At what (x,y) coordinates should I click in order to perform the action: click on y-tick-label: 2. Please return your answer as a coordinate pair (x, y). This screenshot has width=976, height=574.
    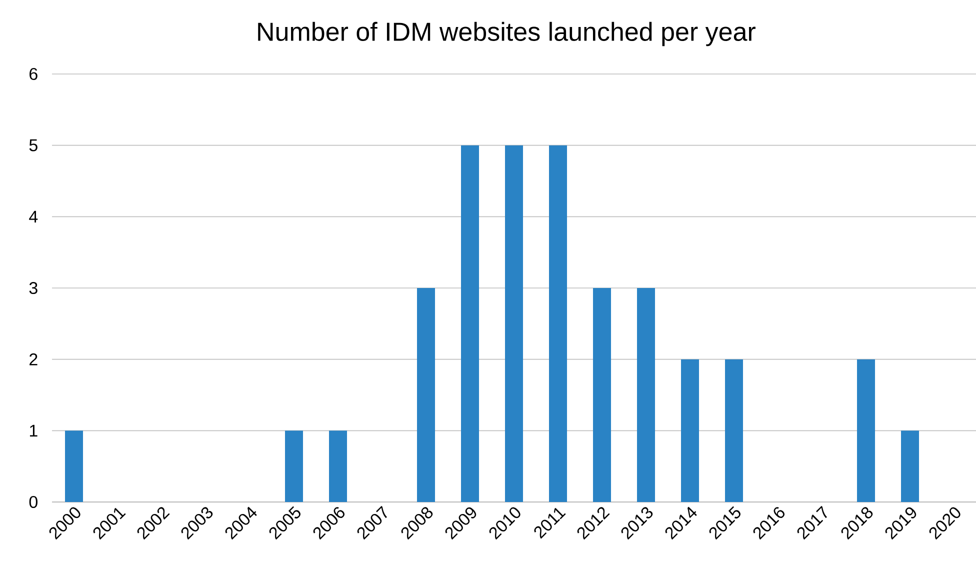
    Looking at the image, I should click on (34, 359).